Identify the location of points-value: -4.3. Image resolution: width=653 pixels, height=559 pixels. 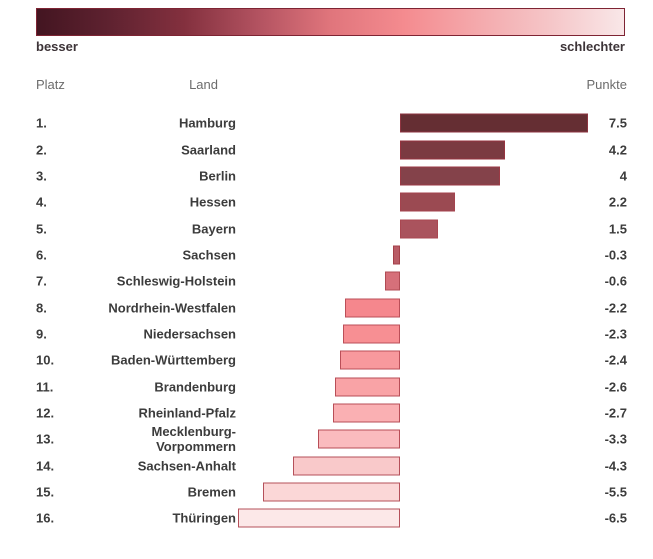
(615, 466).